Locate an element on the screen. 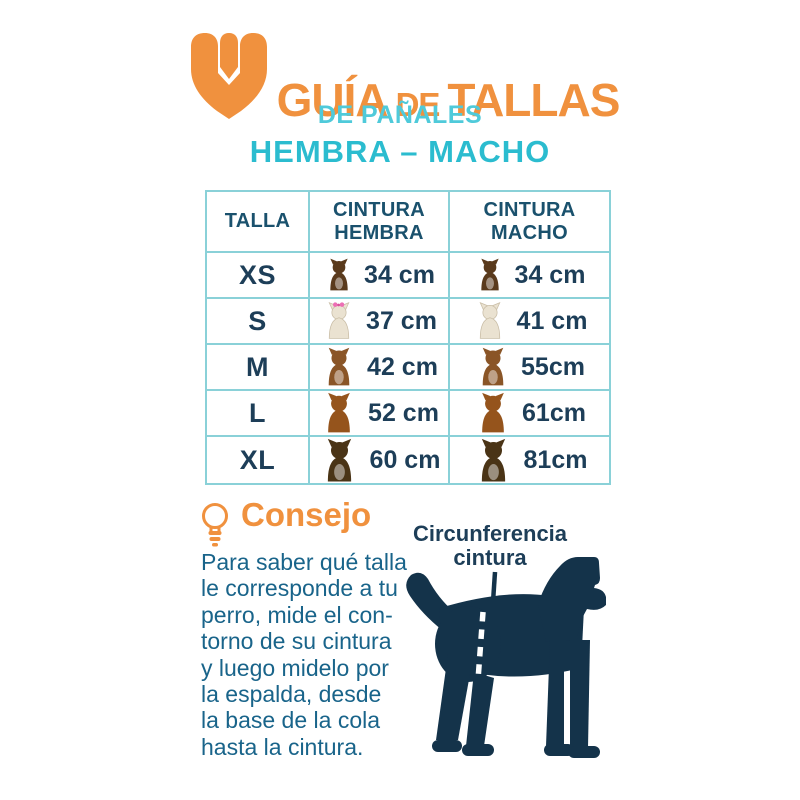 This screenshot has height=800, width=800. brand-logo-icon is located at coordinates (229, 76).